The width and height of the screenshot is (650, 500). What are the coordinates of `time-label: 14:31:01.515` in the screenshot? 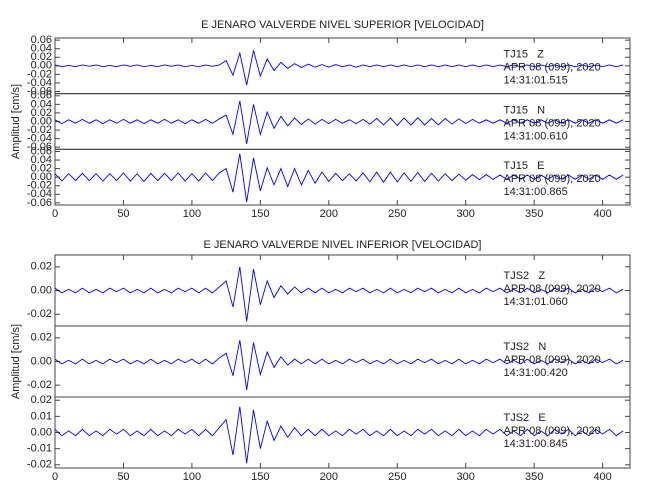 It's located at (536, 81).